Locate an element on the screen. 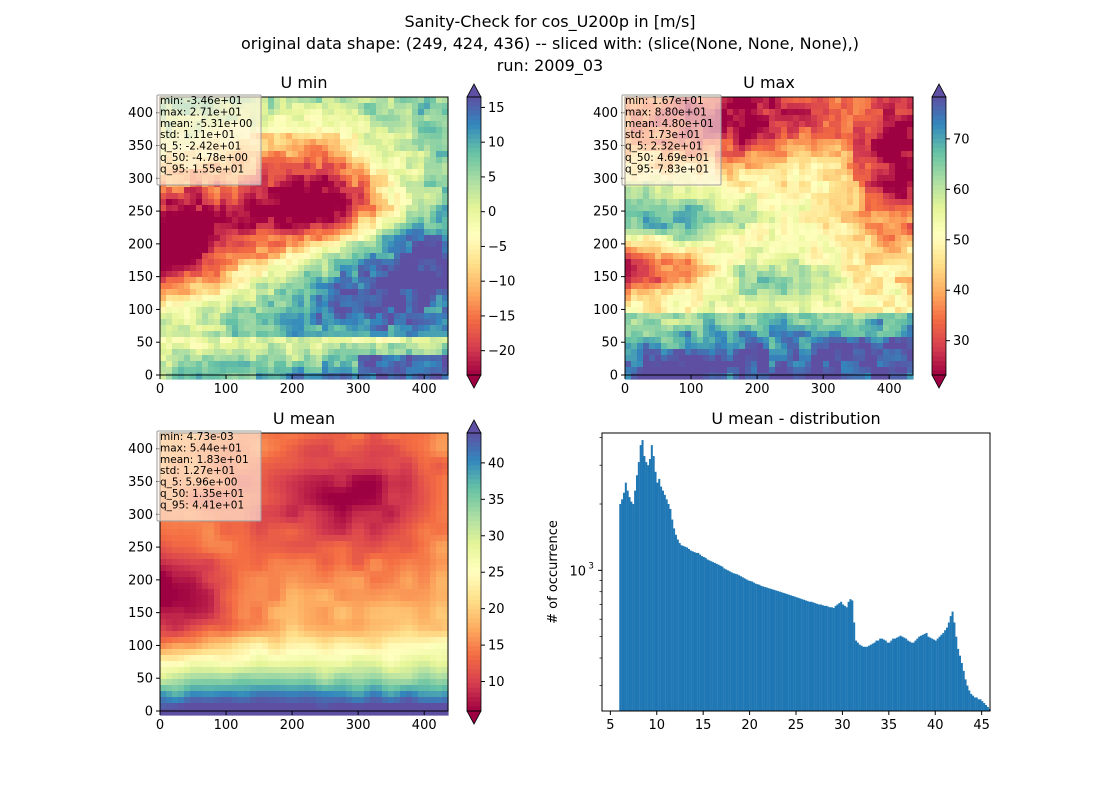  stats-line: std: 1.11e+01 is located at coordinates (197, 135).